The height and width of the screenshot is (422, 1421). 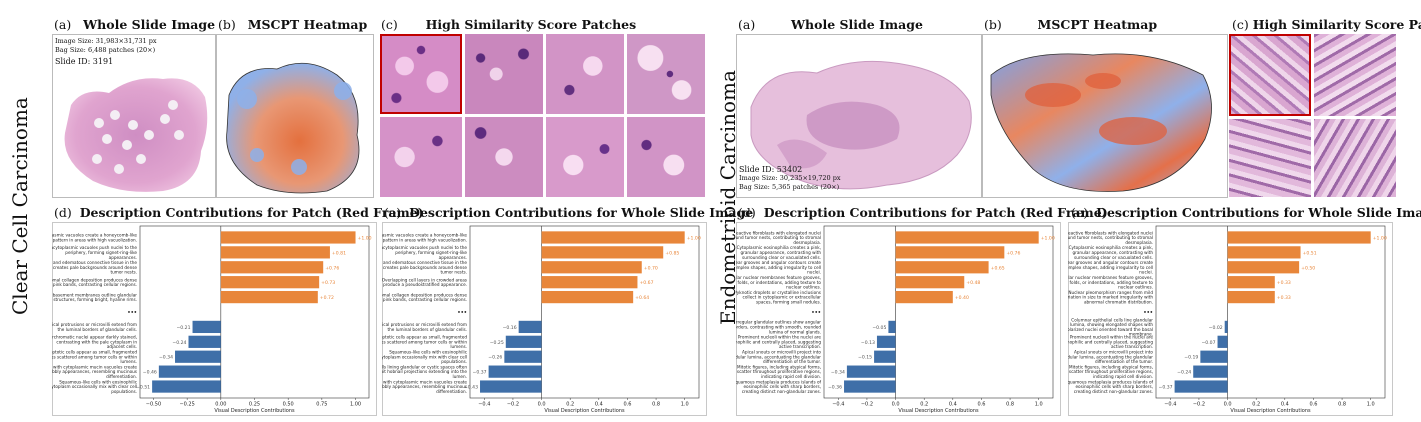 I want to click on tag-left-d: (d), so click(x=63, y=212).